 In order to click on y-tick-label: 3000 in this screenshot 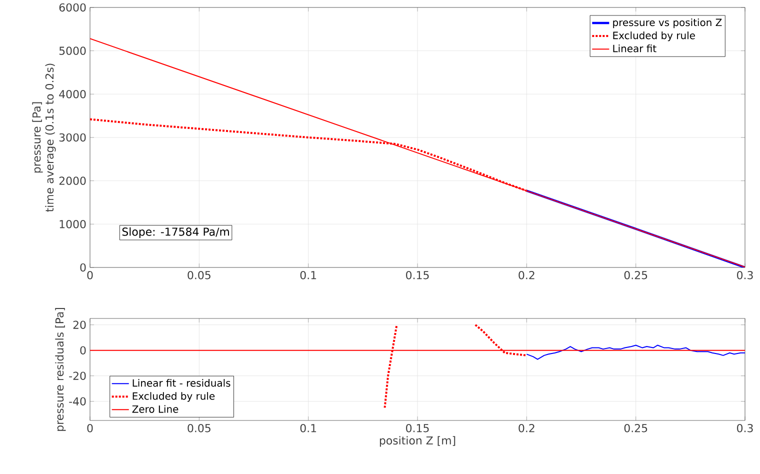, I will do `click(72, 137)`.